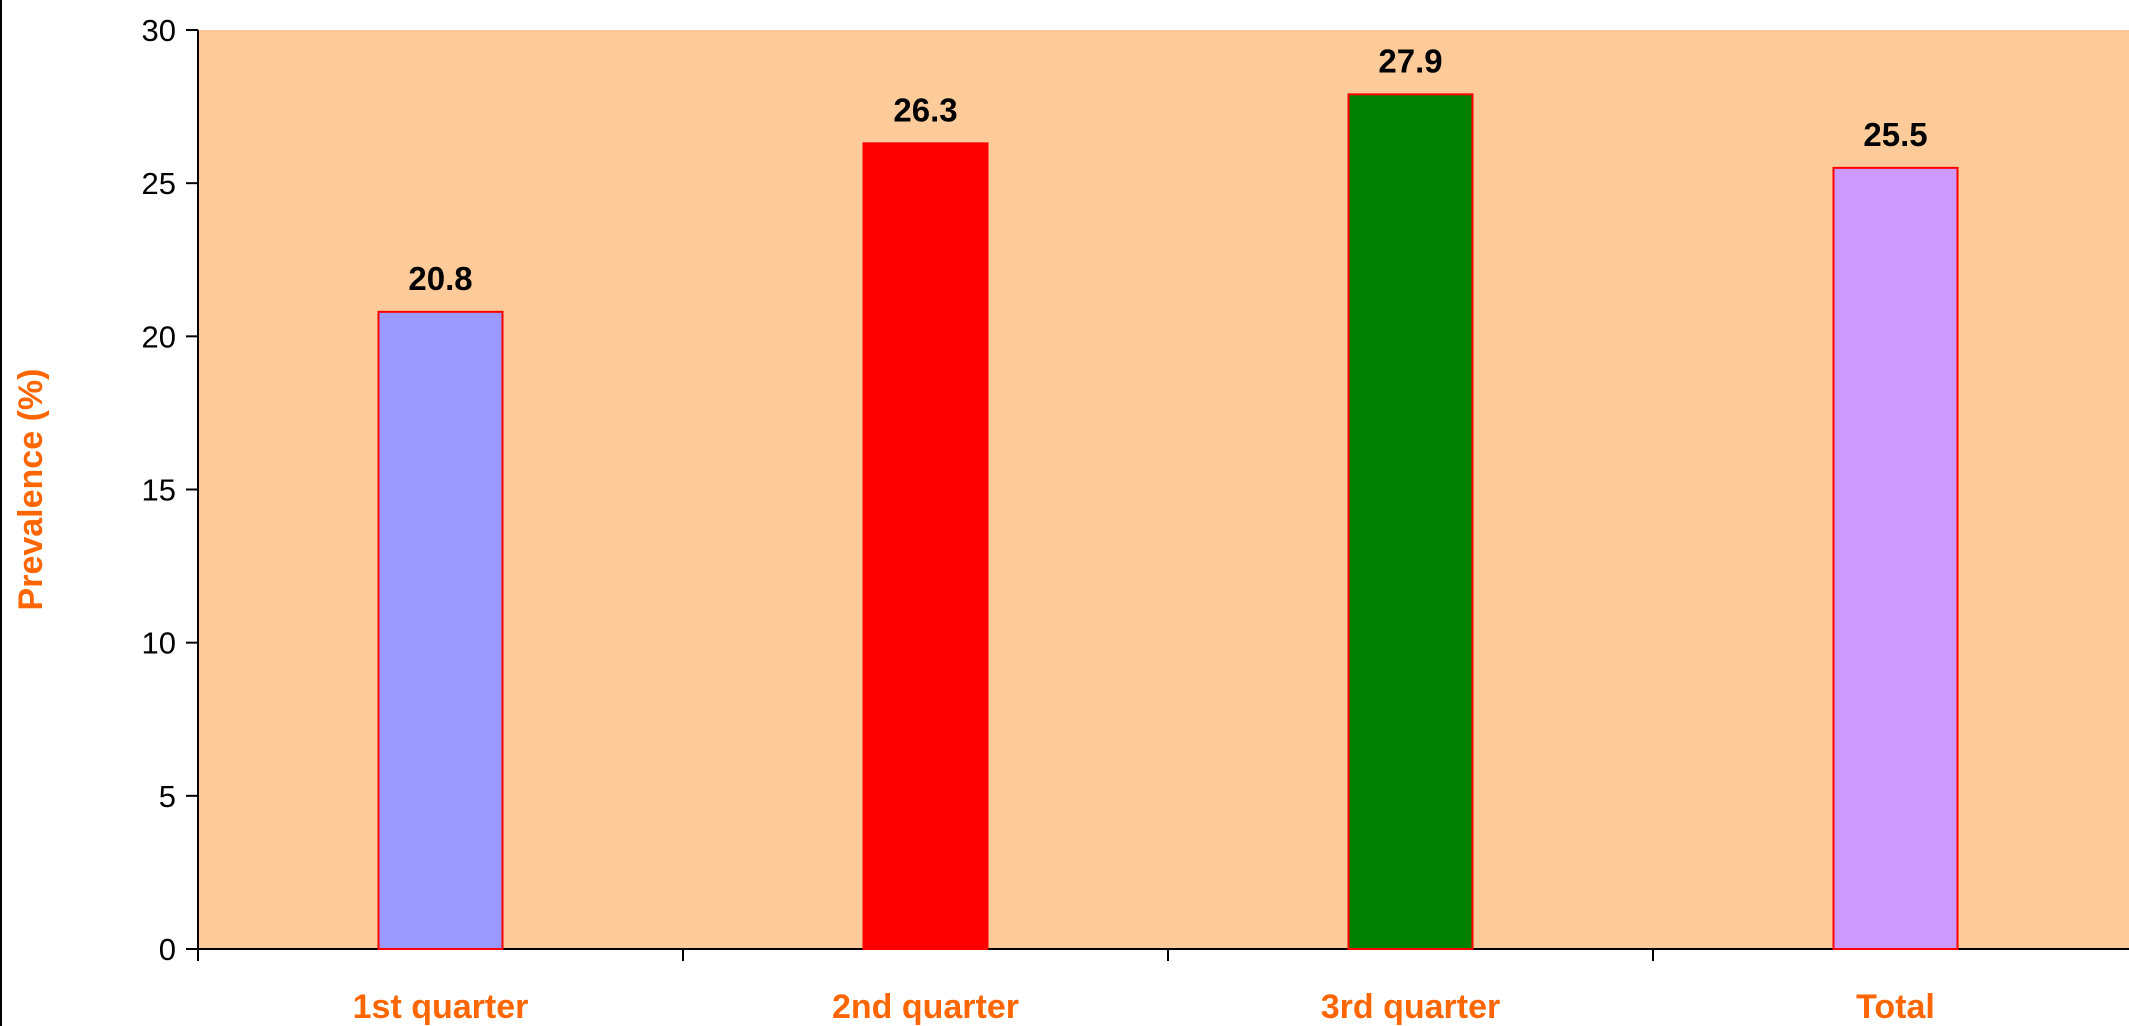  I want to click on y-tick-label: 25, so click(159, 183).